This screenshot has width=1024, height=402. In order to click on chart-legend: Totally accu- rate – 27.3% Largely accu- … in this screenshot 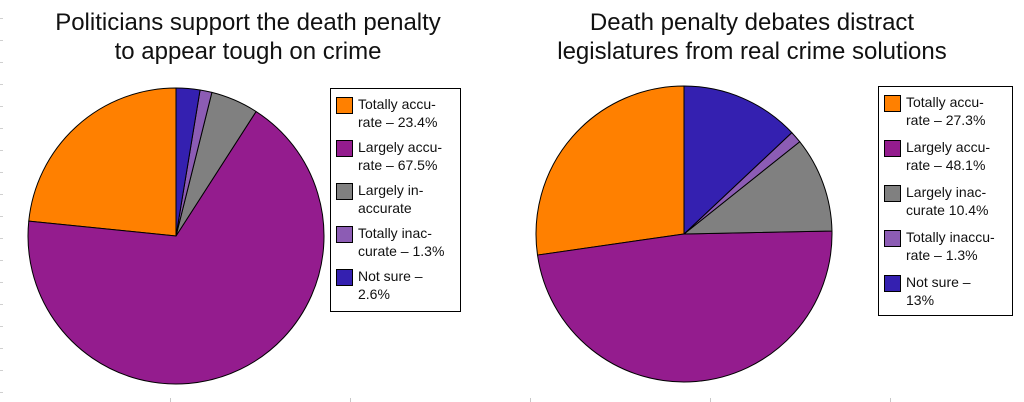, I will do `click(945, 201)`.